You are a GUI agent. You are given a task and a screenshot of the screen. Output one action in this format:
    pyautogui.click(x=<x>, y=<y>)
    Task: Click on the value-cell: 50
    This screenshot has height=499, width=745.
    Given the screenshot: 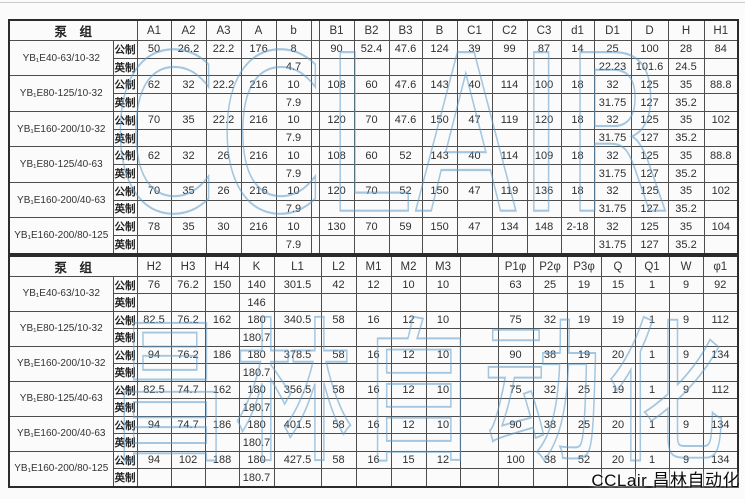 What is the action you would take?
    pyautogui.click(x=154, y=49)
    